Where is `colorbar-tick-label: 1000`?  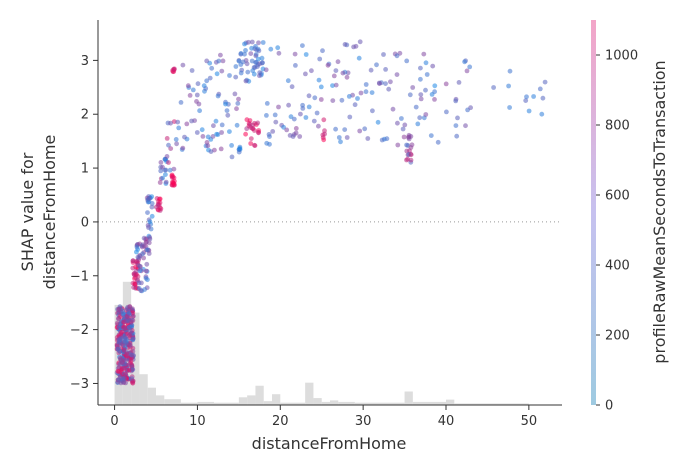 colorbar-tick-label: 1000 is located at coordinates (621, 56).